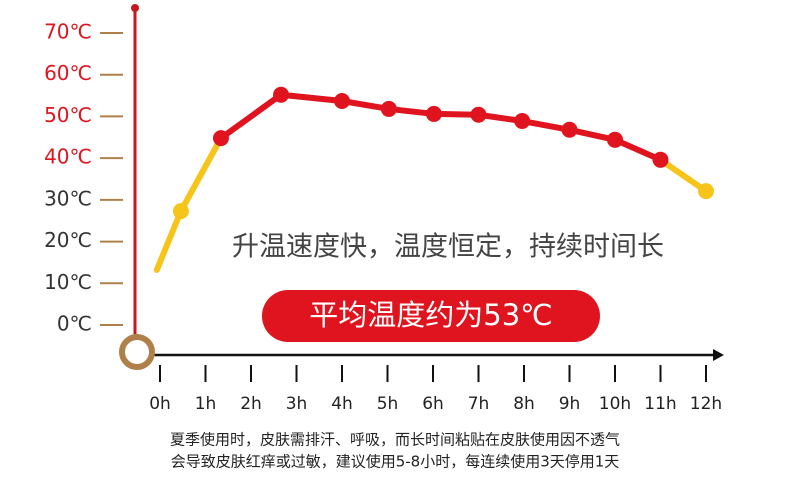  What do you see at coordinates (524, 404) in the screenshot?
I see `x-tick-label: 8h` at bounding box center [524, 404].